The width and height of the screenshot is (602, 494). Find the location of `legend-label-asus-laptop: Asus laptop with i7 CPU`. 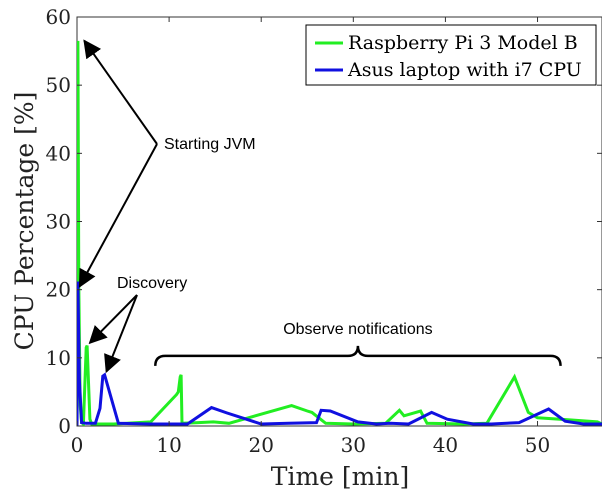

legend-label-asus-laptop: Asus laptop with i7 CPU is located at coordinates (464, 70).